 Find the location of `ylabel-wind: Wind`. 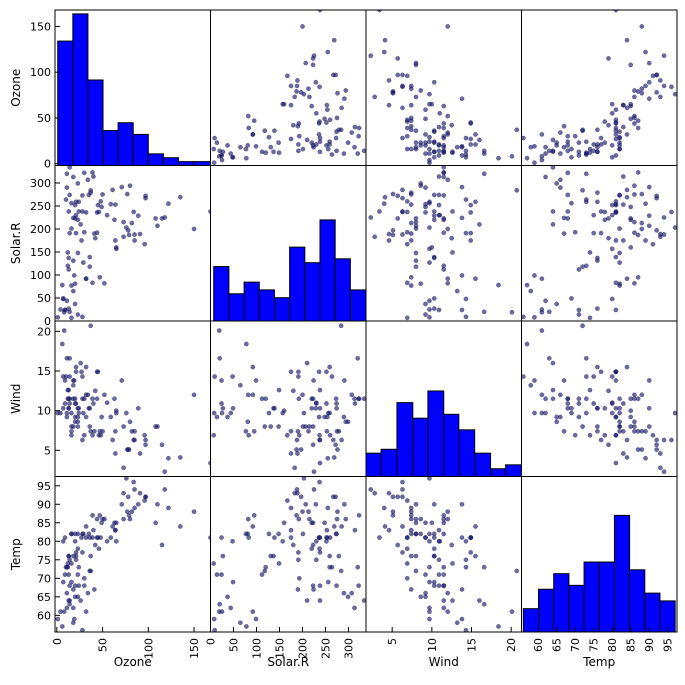

ylabel-wind: Wind is located at coordinates (16, 399).